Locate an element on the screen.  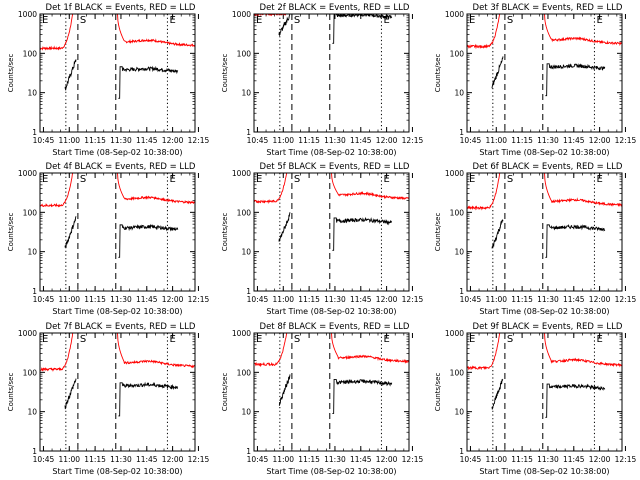
panel-title: Det 3f BLACK = Events, RED = LLD is located at coordinates (548, 8).